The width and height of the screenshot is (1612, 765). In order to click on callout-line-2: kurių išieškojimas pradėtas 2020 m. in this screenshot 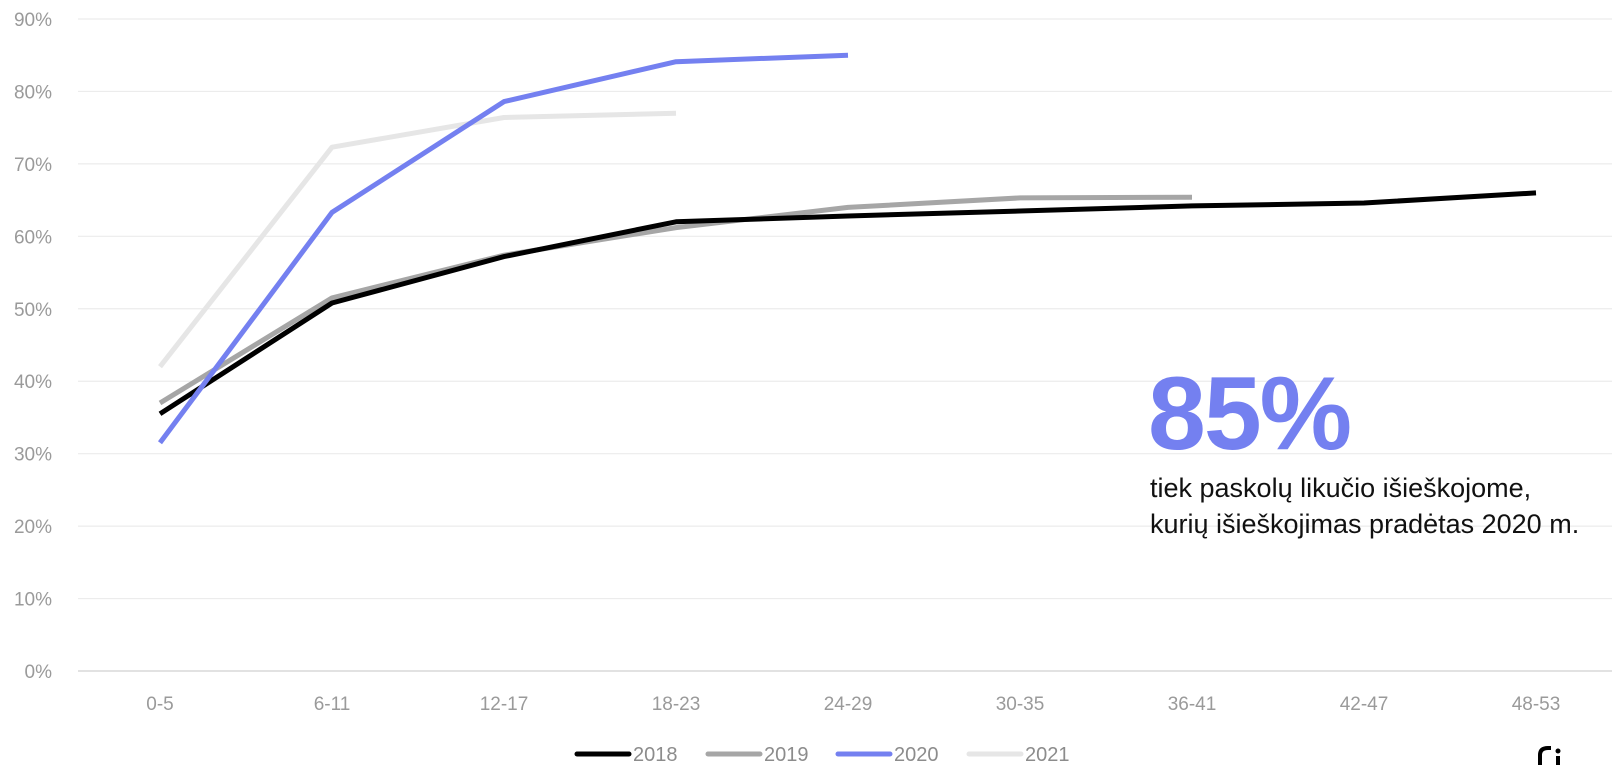, I will do `click(1365, 524)`.